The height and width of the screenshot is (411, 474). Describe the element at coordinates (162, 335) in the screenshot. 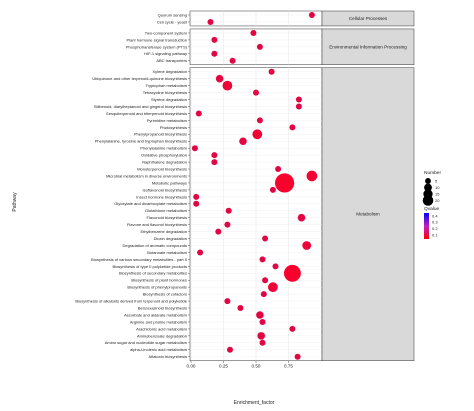

I see `pathway-label: Aminobenzoate degradation` at that location.